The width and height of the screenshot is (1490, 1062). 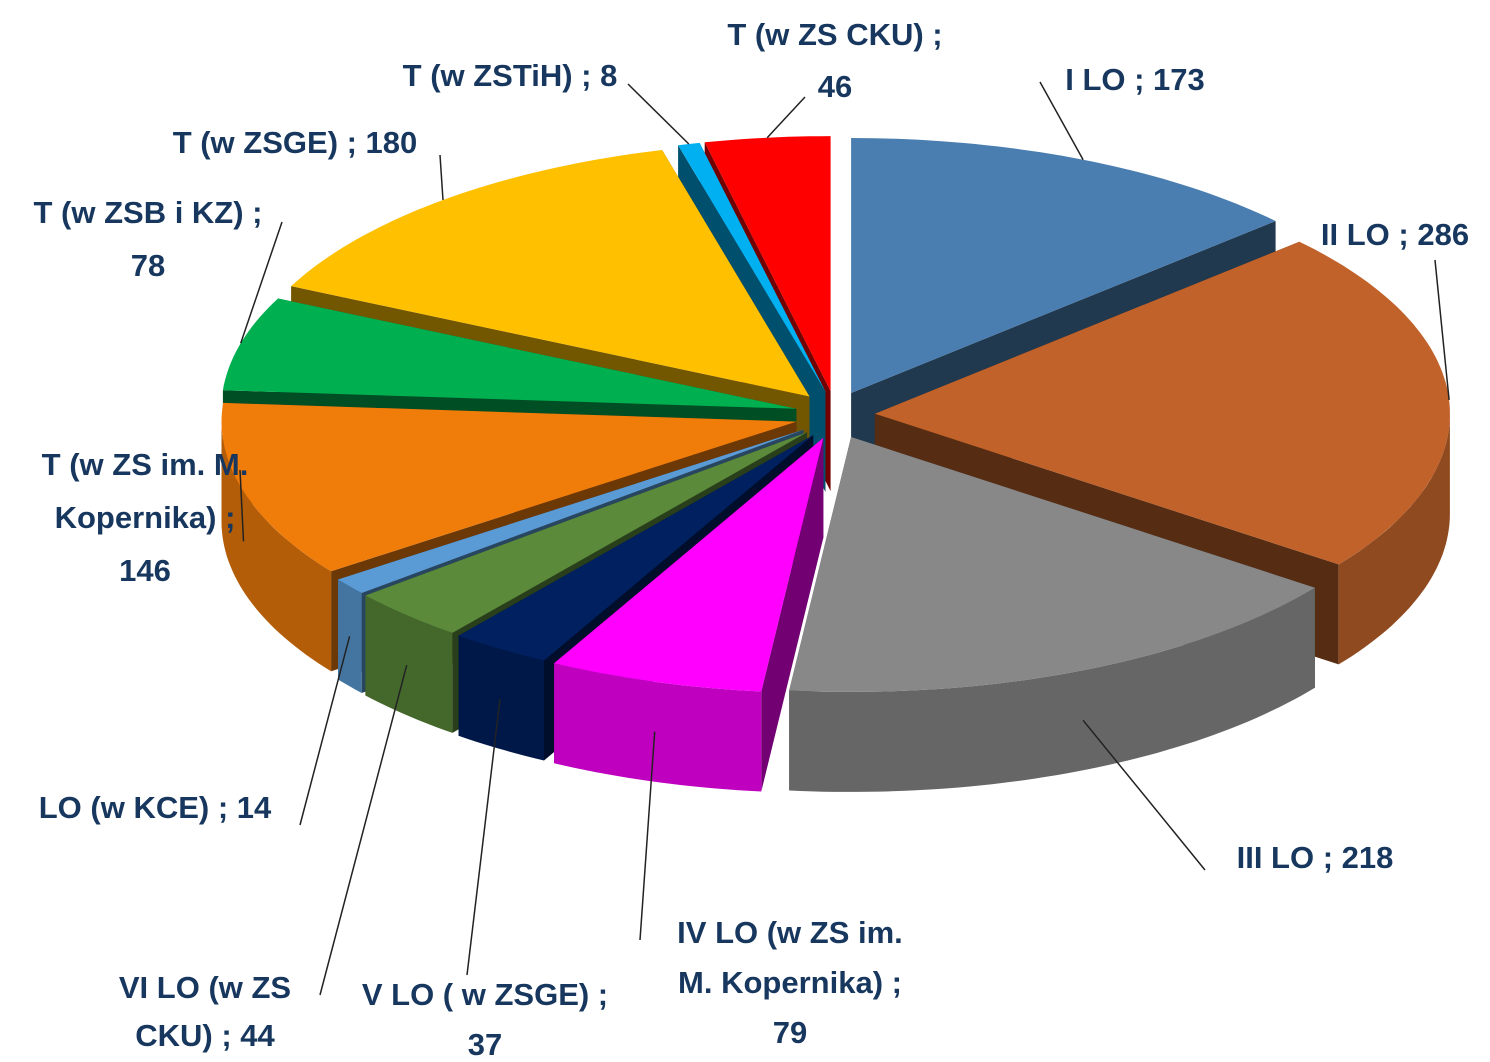 What do you see at coordinates (295, 142) in the screenshot?
I see `data-label: T (w ZSGE) ; 180` at bounding box center [295, 142].